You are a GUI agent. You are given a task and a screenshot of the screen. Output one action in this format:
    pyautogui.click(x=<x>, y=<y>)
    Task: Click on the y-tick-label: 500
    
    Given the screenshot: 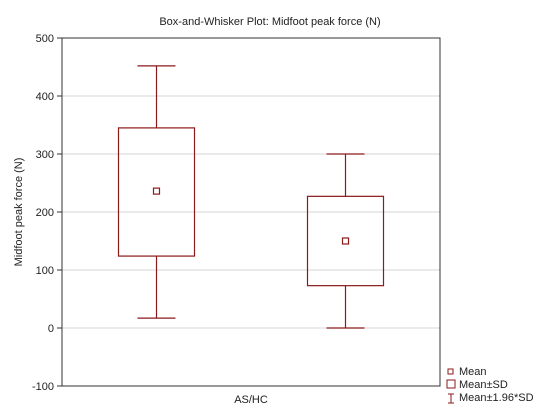 What is the action you would take?
    pyautogui.click(x=45, y=39)
    